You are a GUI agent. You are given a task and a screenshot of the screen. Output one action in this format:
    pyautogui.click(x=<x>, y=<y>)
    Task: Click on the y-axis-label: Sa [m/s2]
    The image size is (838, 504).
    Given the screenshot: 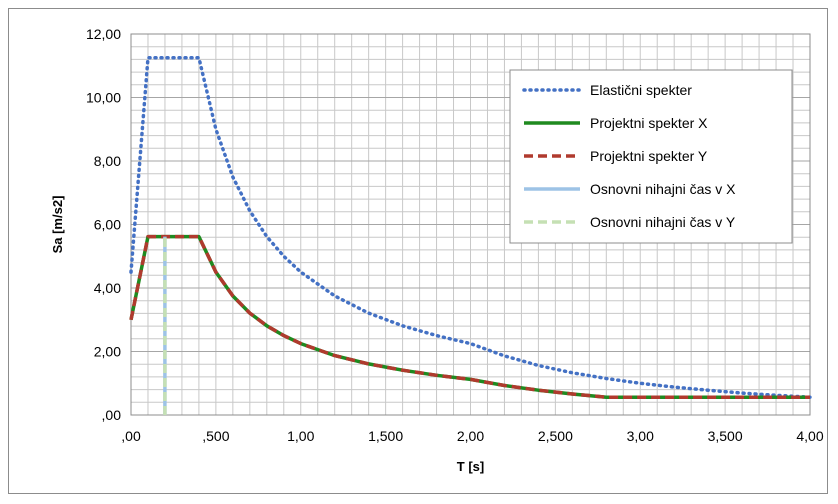 What is the action you would take?
    pyautogui.click(x=57, y=225)
    